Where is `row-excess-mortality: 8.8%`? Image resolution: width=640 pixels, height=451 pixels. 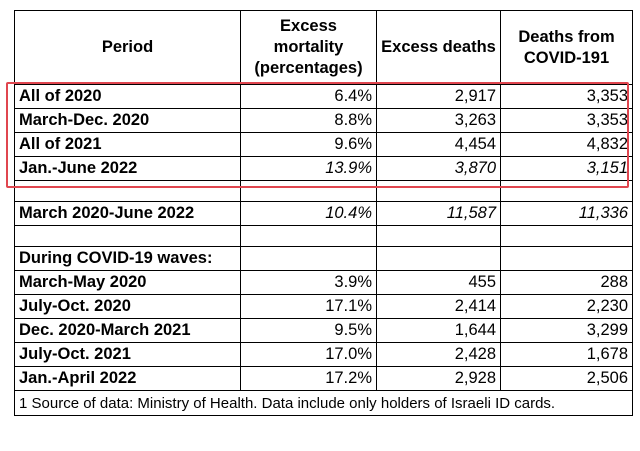 row-excess-mortality: 8.8% is located at coordinates (308, 120).